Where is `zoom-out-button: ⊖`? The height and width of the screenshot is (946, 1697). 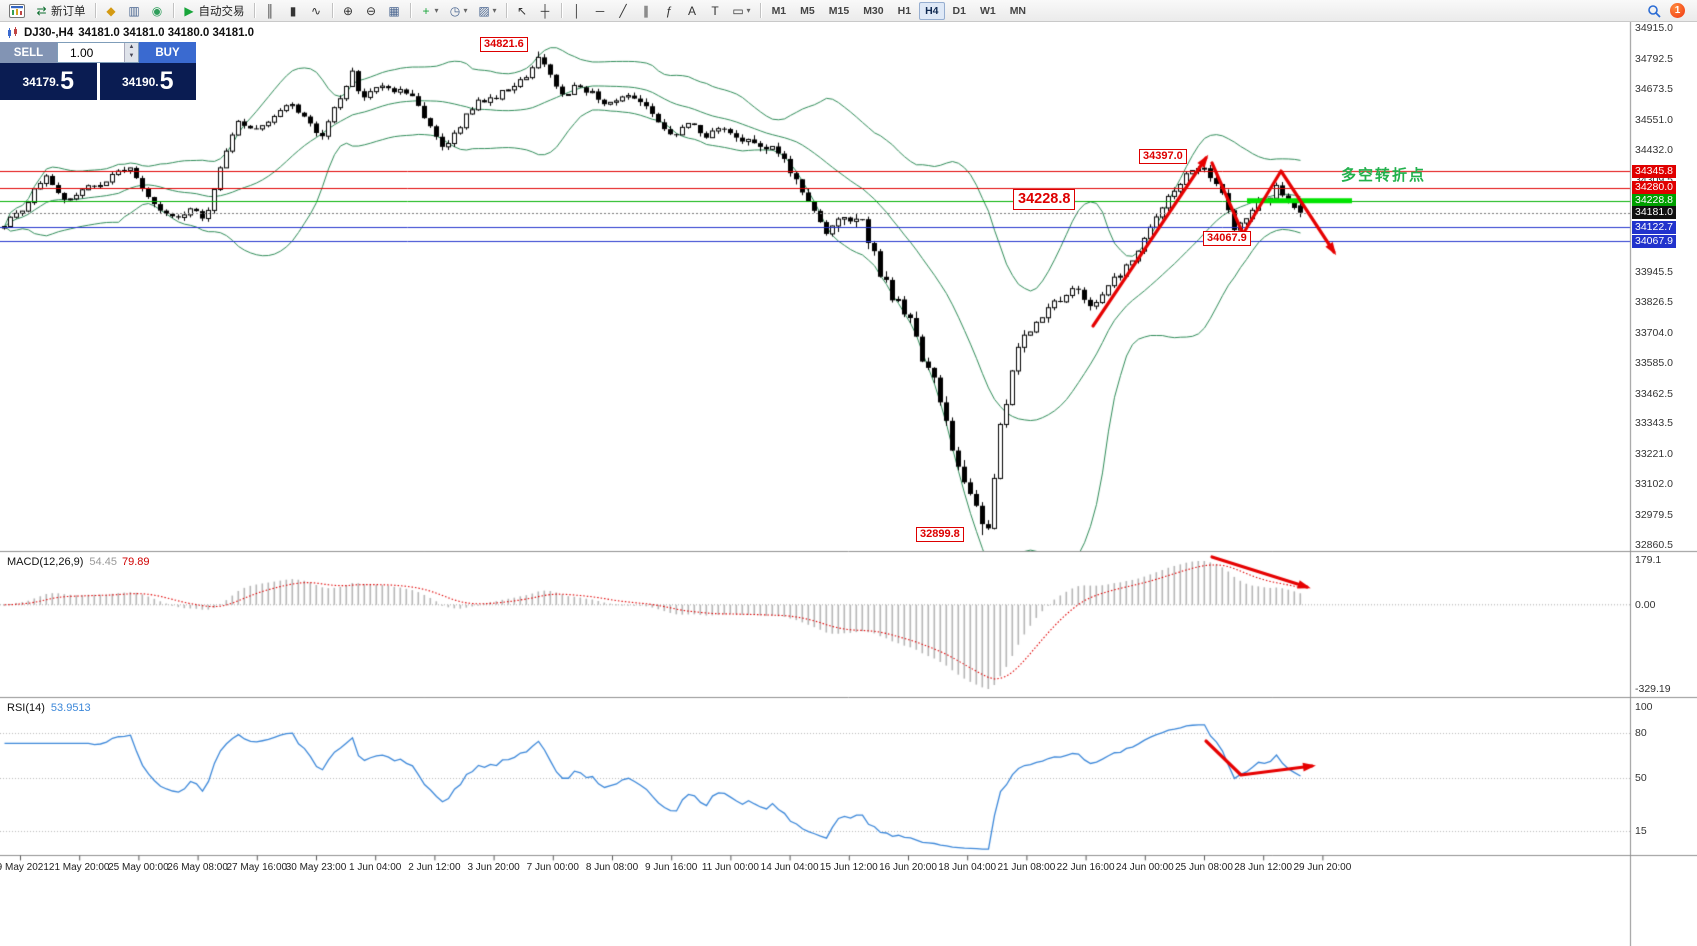 zoom-out-button: ⊖ is located at coordinates (371, 10).